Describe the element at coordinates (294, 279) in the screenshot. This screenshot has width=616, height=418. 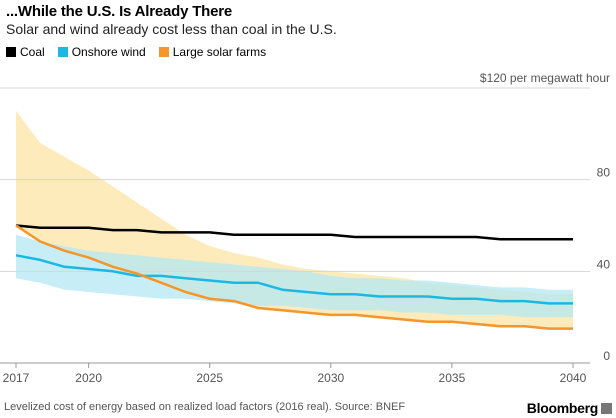
I see `series-line-onshore-wind` at that location.